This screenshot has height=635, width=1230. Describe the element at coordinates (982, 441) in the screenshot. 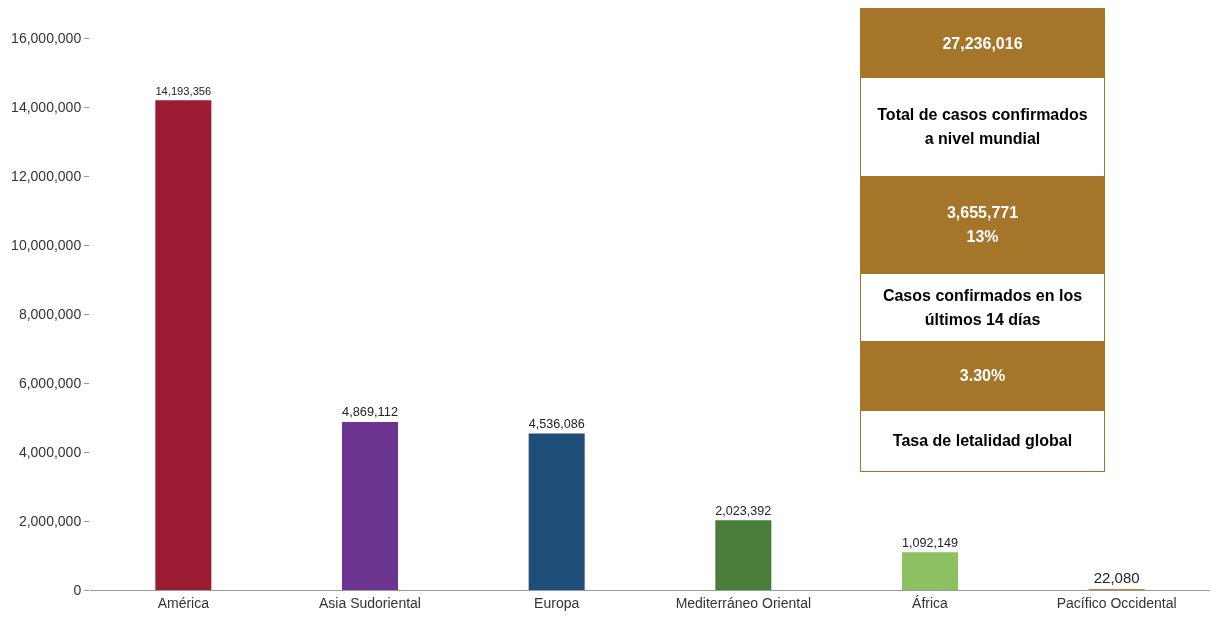

I see `annotation: Tasa de letalidad global` at that location.